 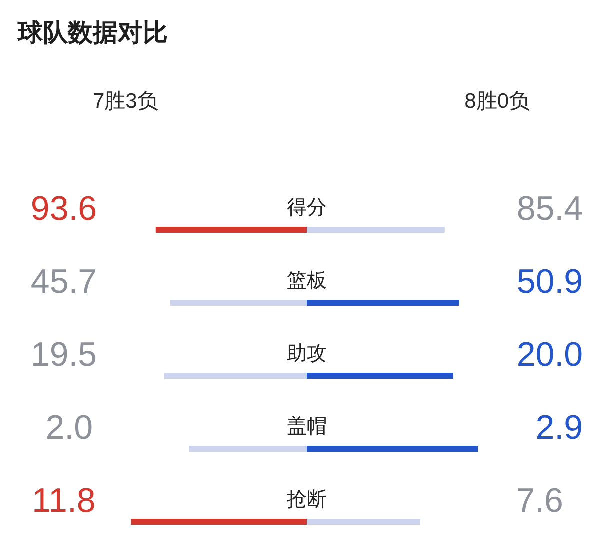 I want to click on data-label: 2.0, so click(x=70, y=428).